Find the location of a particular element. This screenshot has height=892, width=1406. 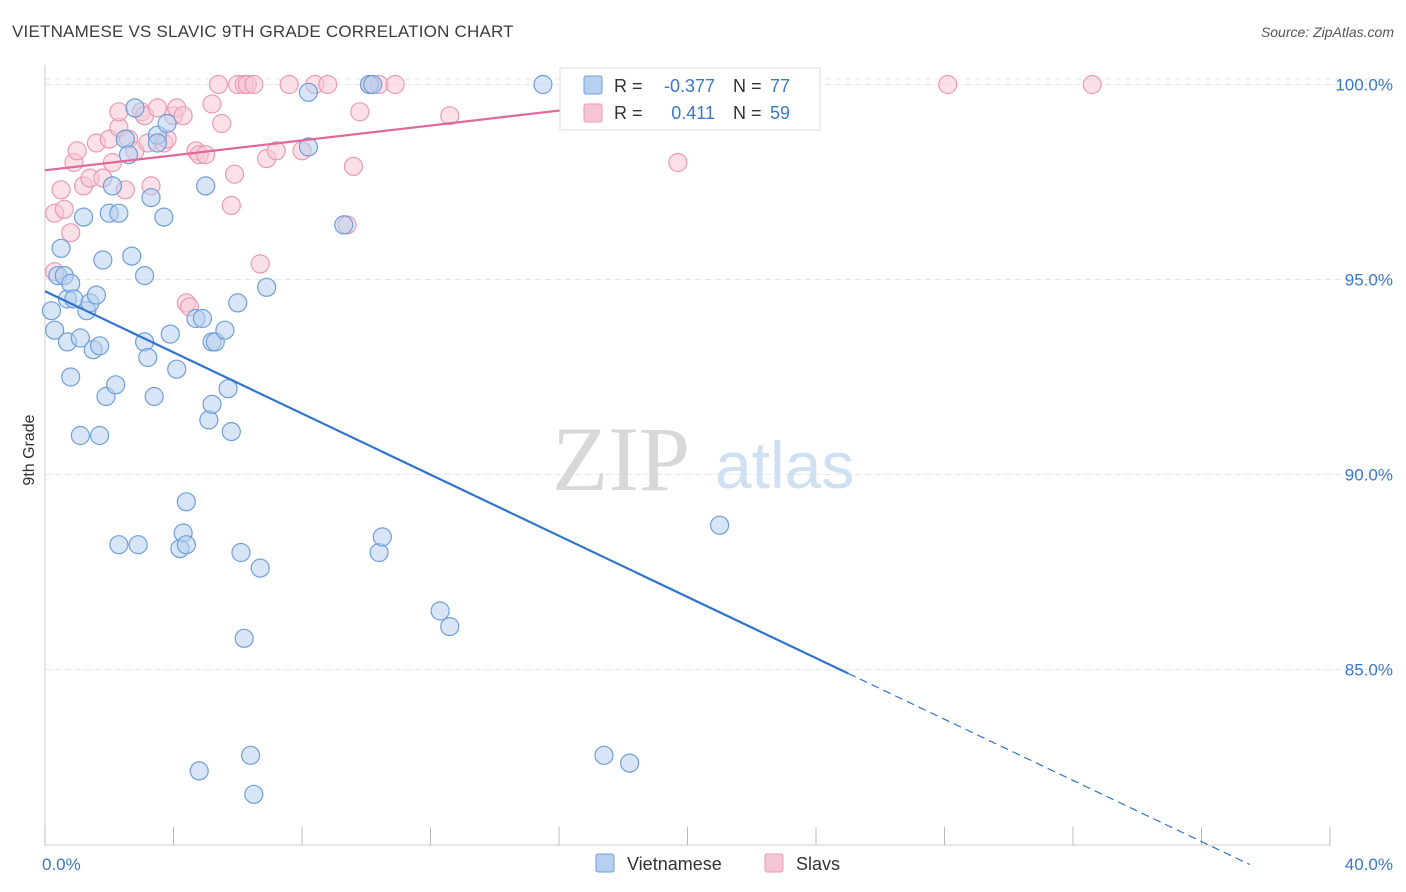

legend-r-value-2: 0.411 is located at coordinates (693, 113).